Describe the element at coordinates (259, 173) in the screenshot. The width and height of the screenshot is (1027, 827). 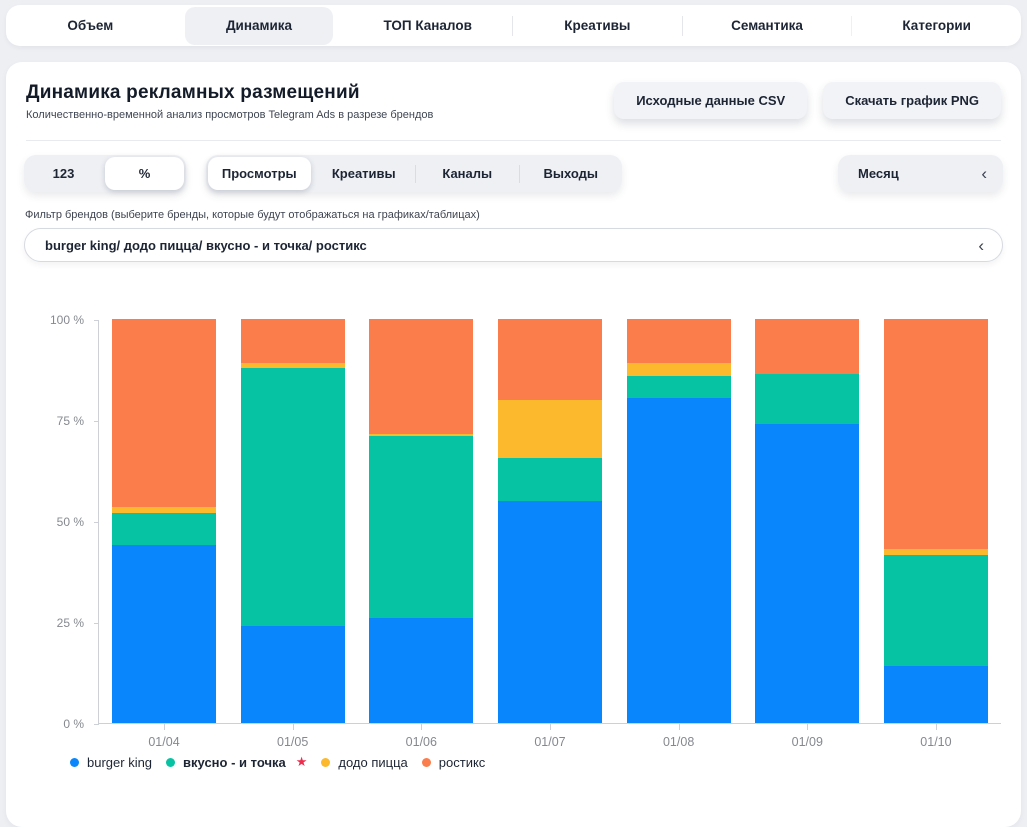
I see `metric-tab-views: Просмотры` at that location.